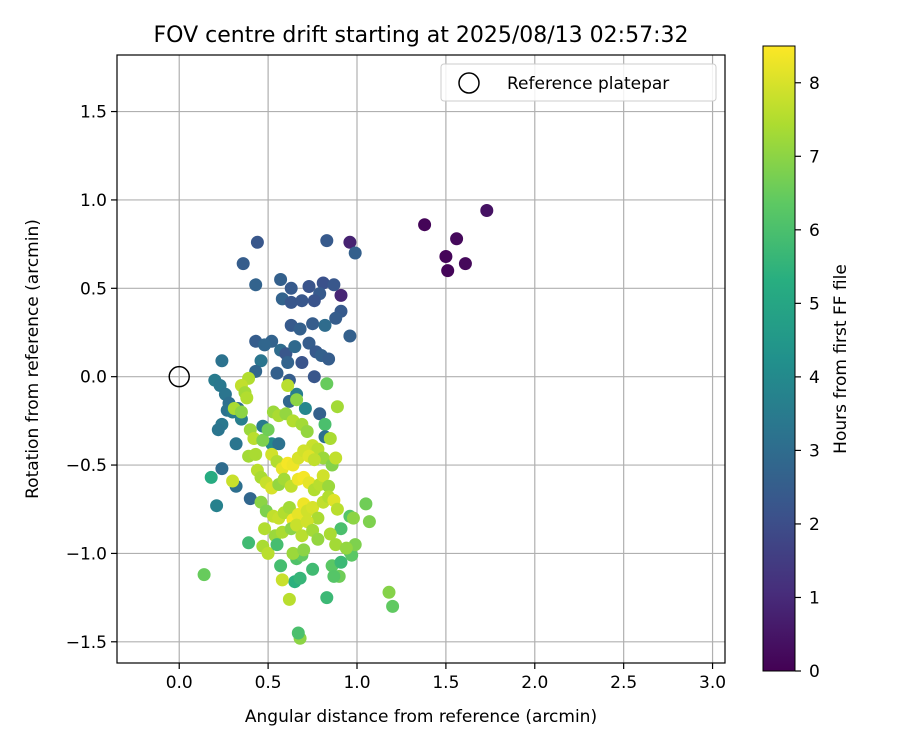 This screenshot has height=754, width=900. Describe the element at coordinates (814, 451) in the screenshot. I see `colorbar-tick-label: 3` at that location.